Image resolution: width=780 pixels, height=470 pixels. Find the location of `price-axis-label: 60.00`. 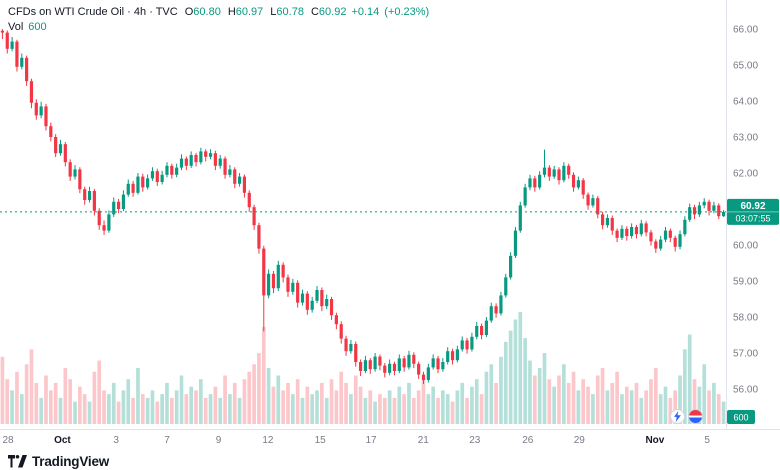

price-axis-label: 60.00 is located at coordinates (745, 246).